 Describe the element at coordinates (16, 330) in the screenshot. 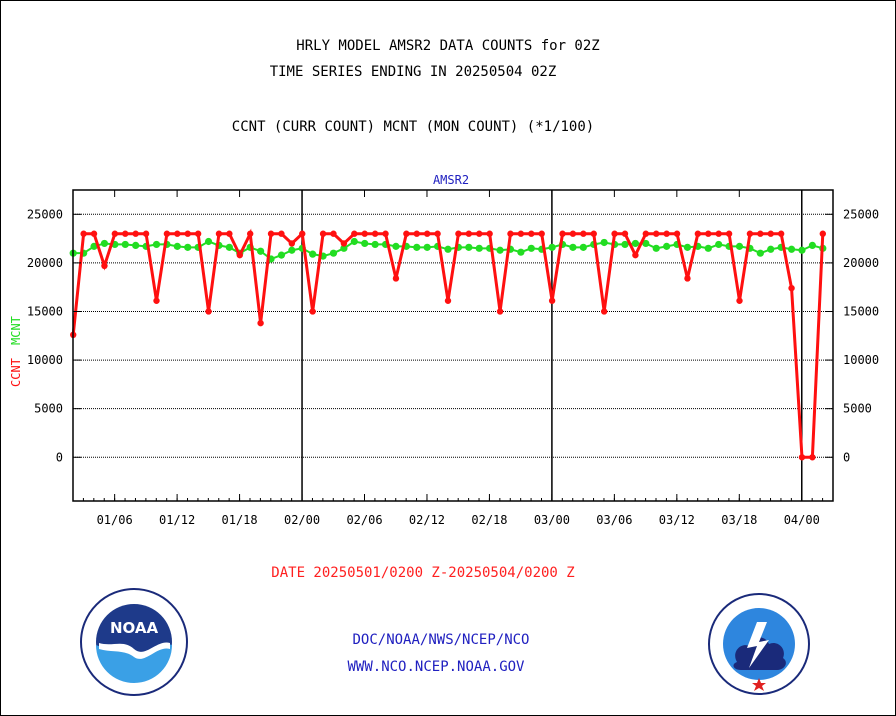

I see `y-axis-label-mcnt: MCNT` at that location.